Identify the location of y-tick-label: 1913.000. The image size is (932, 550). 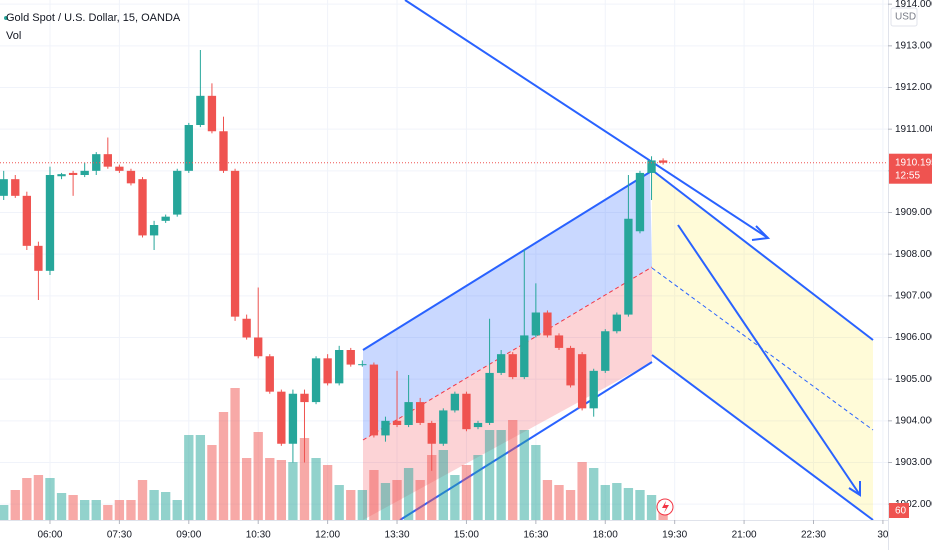
(913, 45).